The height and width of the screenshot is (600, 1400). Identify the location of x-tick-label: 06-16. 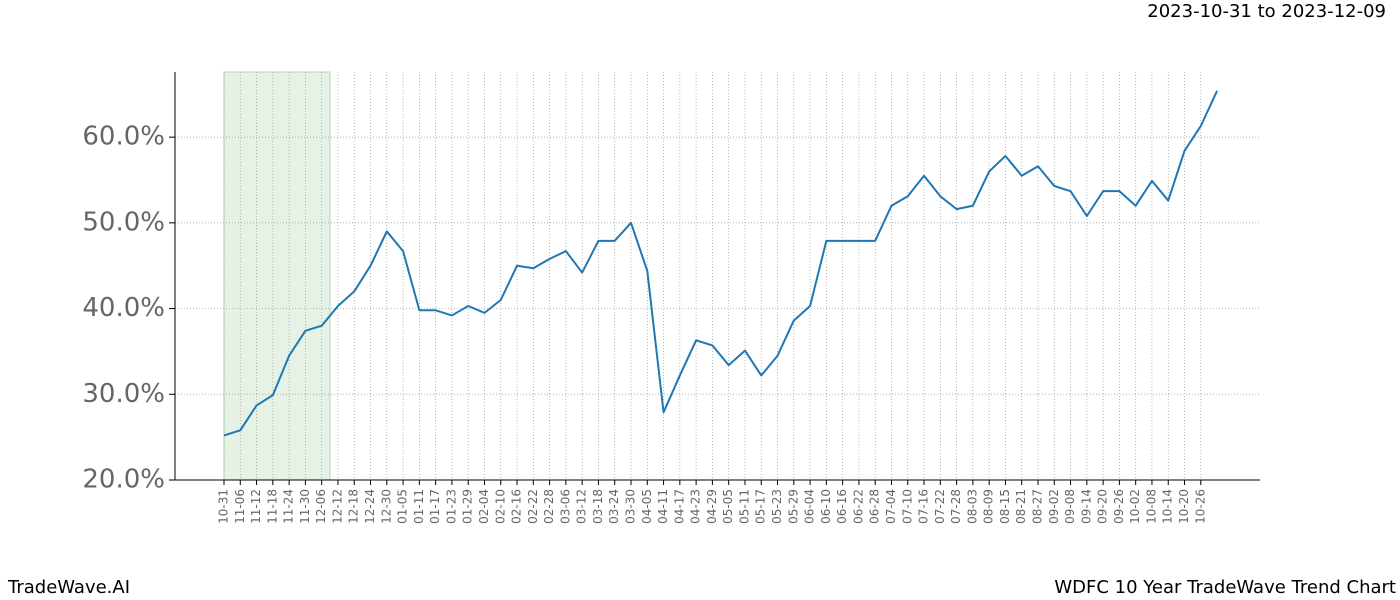
(842, 506).